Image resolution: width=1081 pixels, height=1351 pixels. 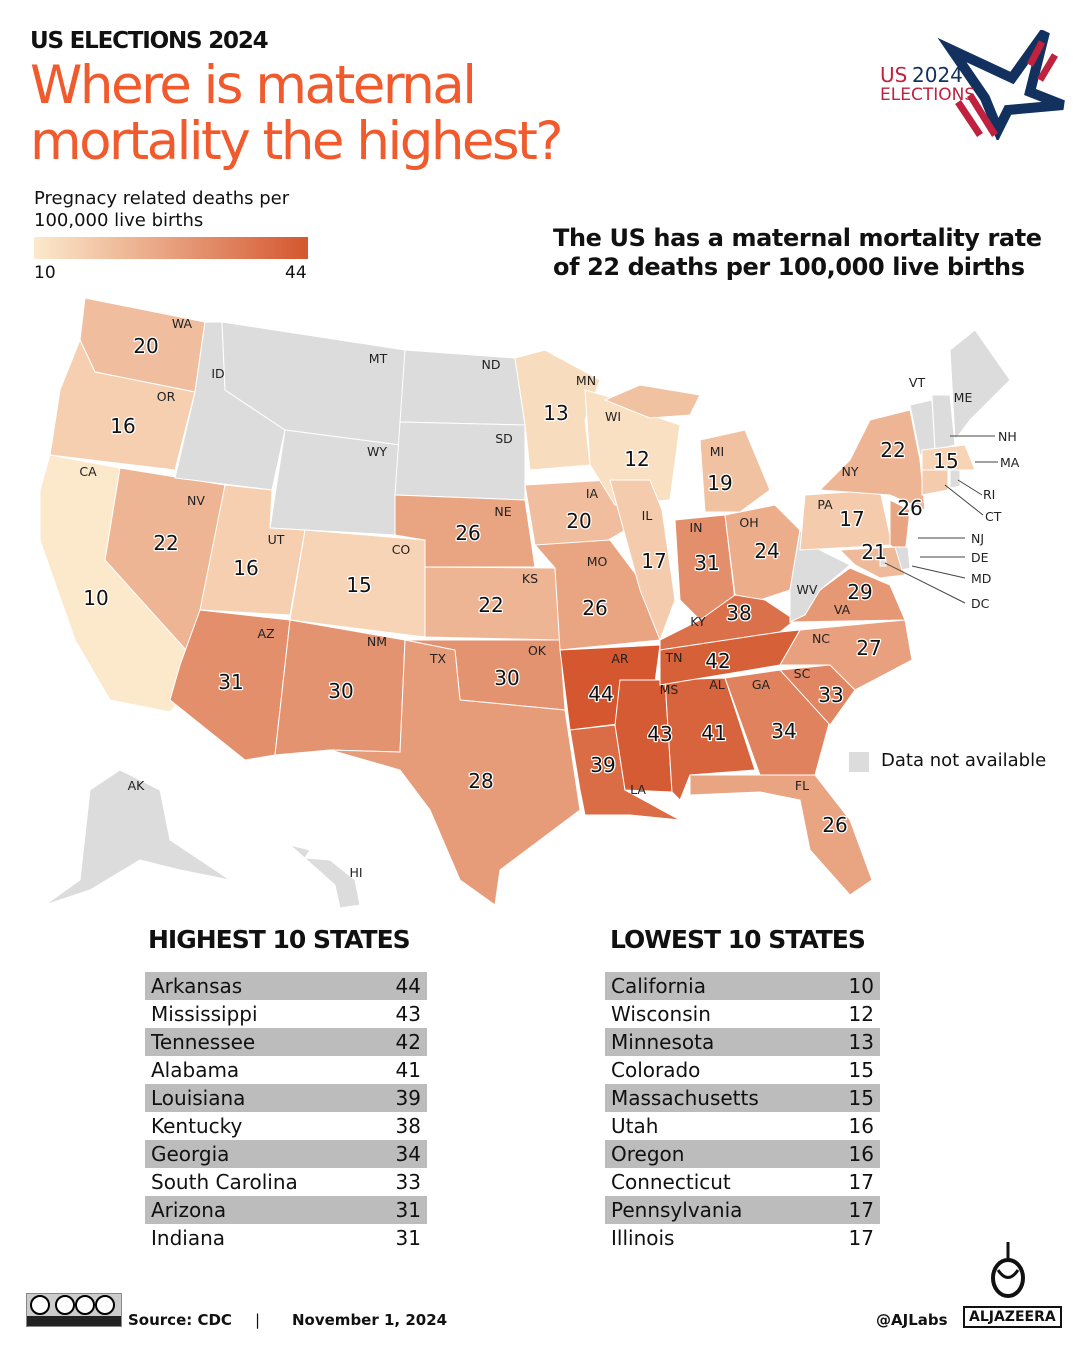 What do you see at coordinates (286, 1182) in the screenshot?
I see `table-row: South Carolina 33` at bounding box center [286, 1182].